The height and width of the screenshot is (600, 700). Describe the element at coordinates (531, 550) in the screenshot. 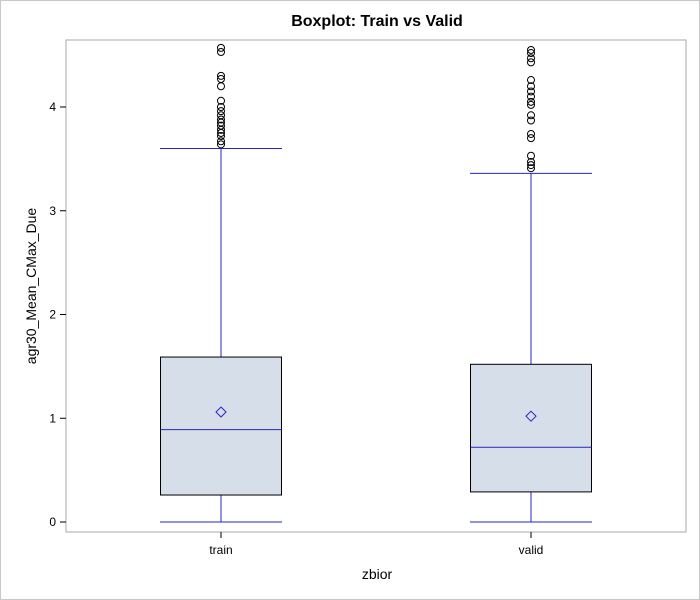

I see `x-tick-label: valid` at that location.